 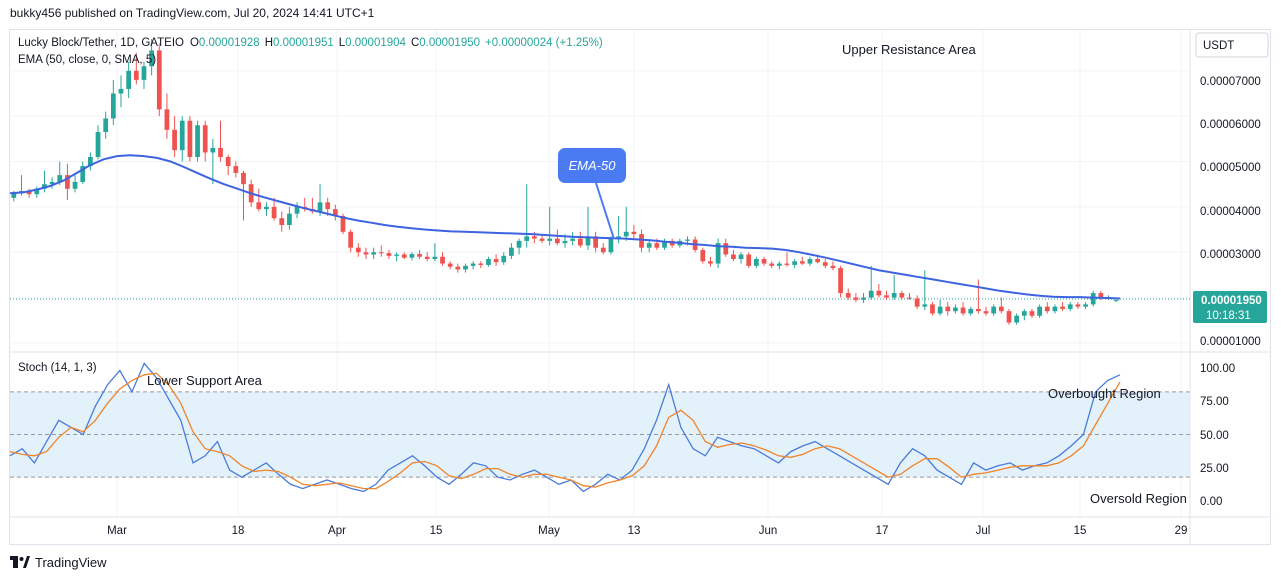 I want to click on time-label-18: 18, so click(x=238, y=531).